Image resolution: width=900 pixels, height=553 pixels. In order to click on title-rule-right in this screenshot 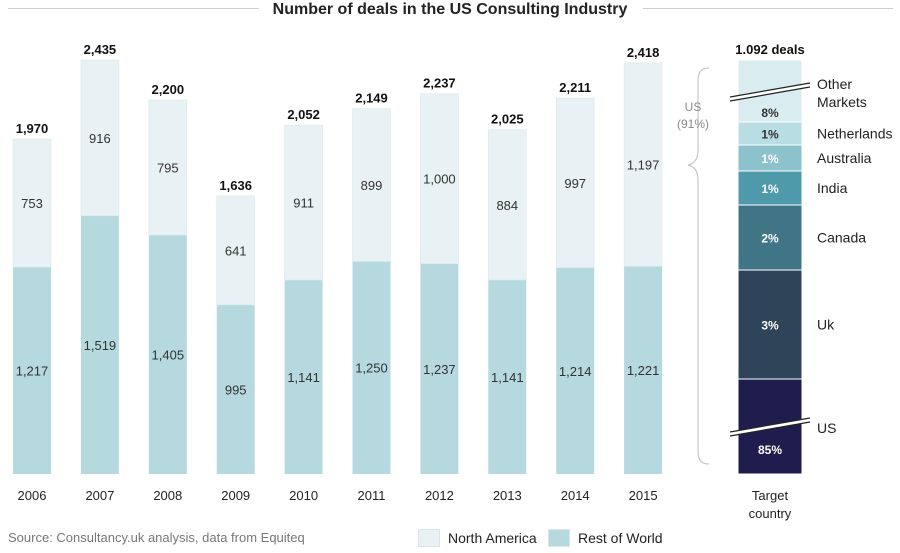, I will do `click(768, 8)`.